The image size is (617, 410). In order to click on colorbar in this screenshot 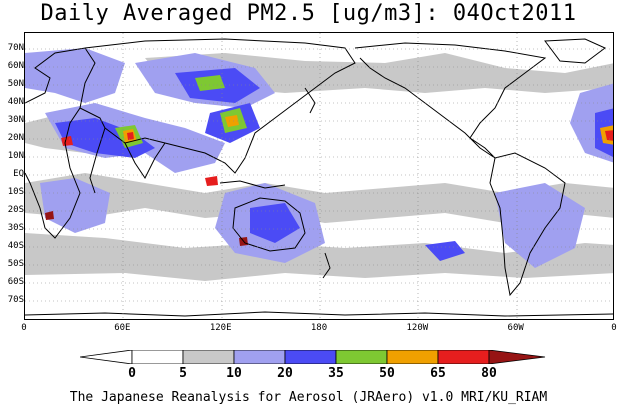, I will do `click(313, 357)`.